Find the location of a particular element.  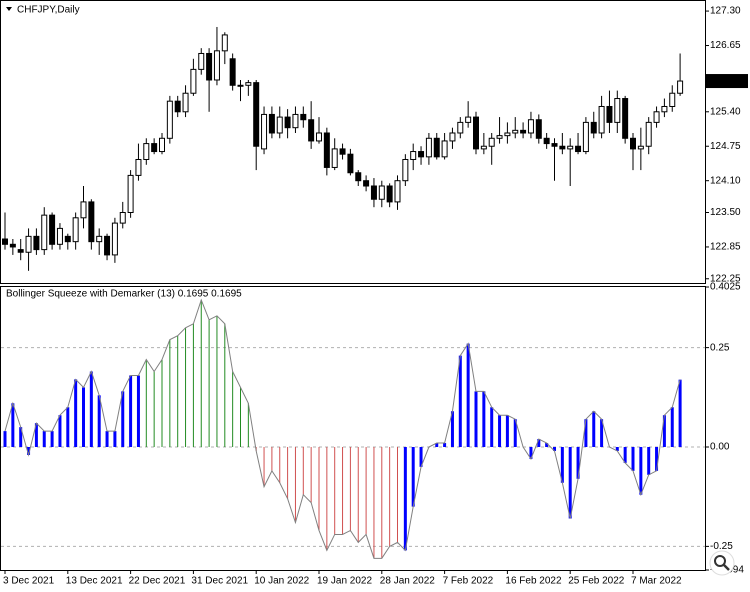

collapse-arrow is located at coordinates (9, 9).